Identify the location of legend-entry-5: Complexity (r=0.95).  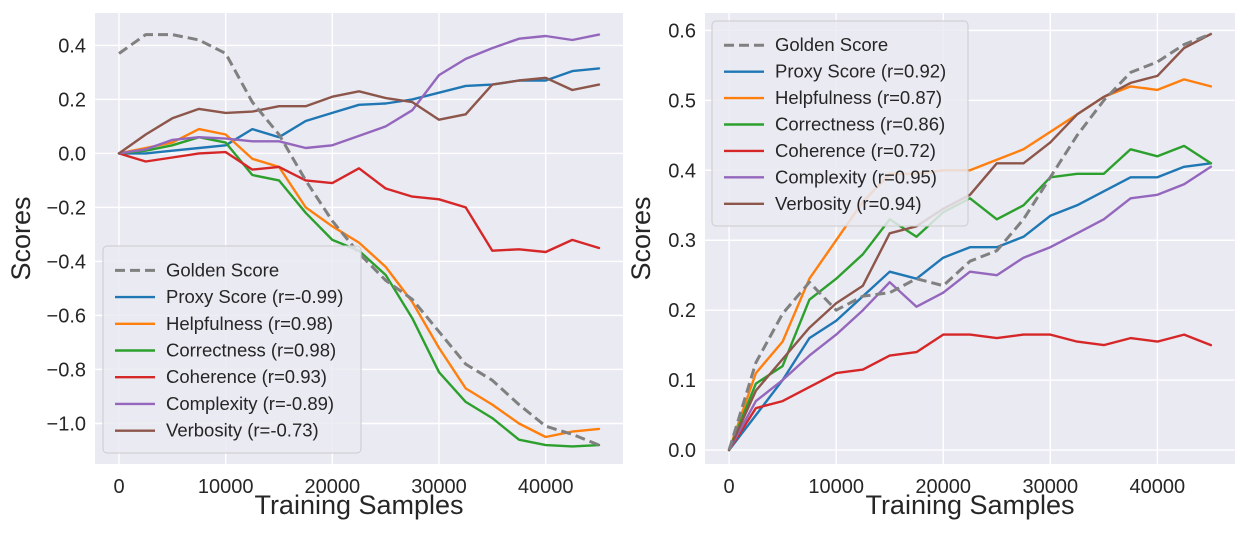
(856, 176).